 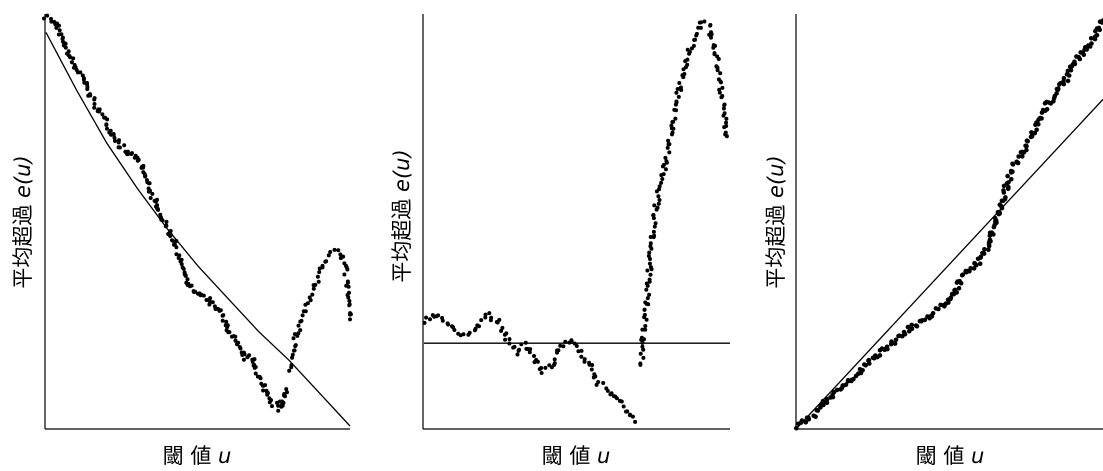 What do you see at coordinates (197, 456) in the screenshot?
I see `x-axis-label-1: 閾 値 u` at bounding box center [197, 456].